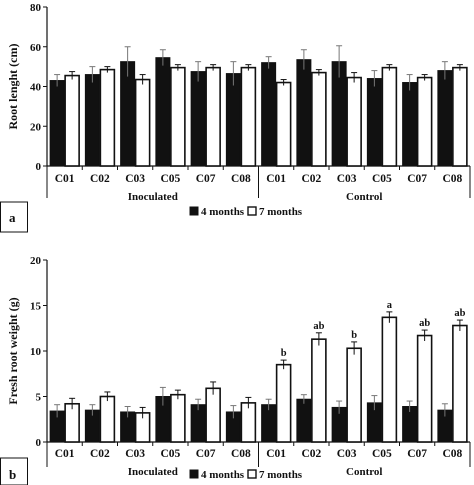 The image size is (474, 485). Describe the element at coordinates (36, 352) in the screenshot. I see `y-tick-label: 10` at that location.